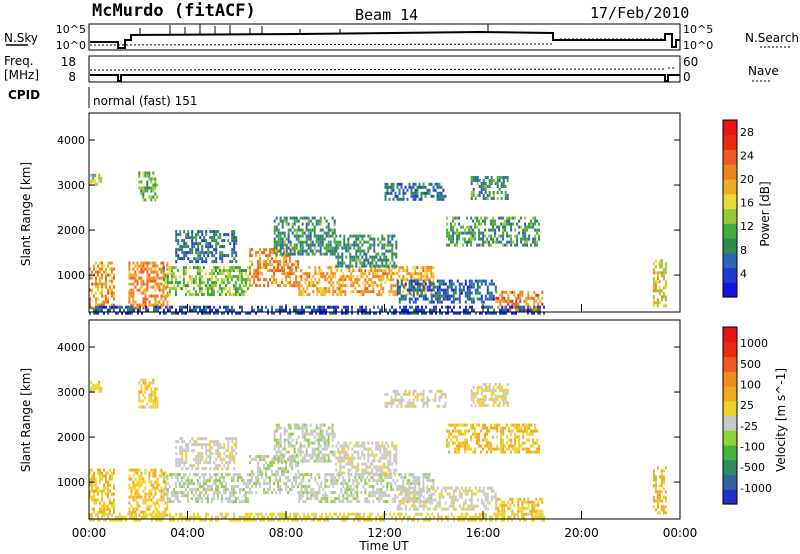  I want to click on power-colorbar-tick: 24, so click(747, 155).